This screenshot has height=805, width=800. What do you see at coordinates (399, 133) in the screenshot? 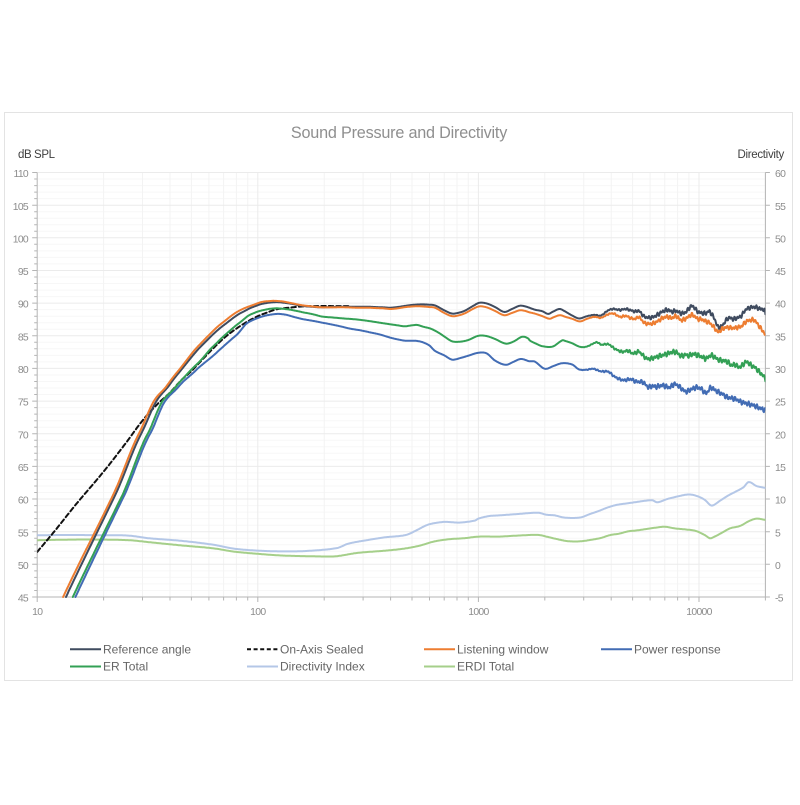
I see `svg-text: Sound Pressure and Directivity` at bounding box center [399, 133].